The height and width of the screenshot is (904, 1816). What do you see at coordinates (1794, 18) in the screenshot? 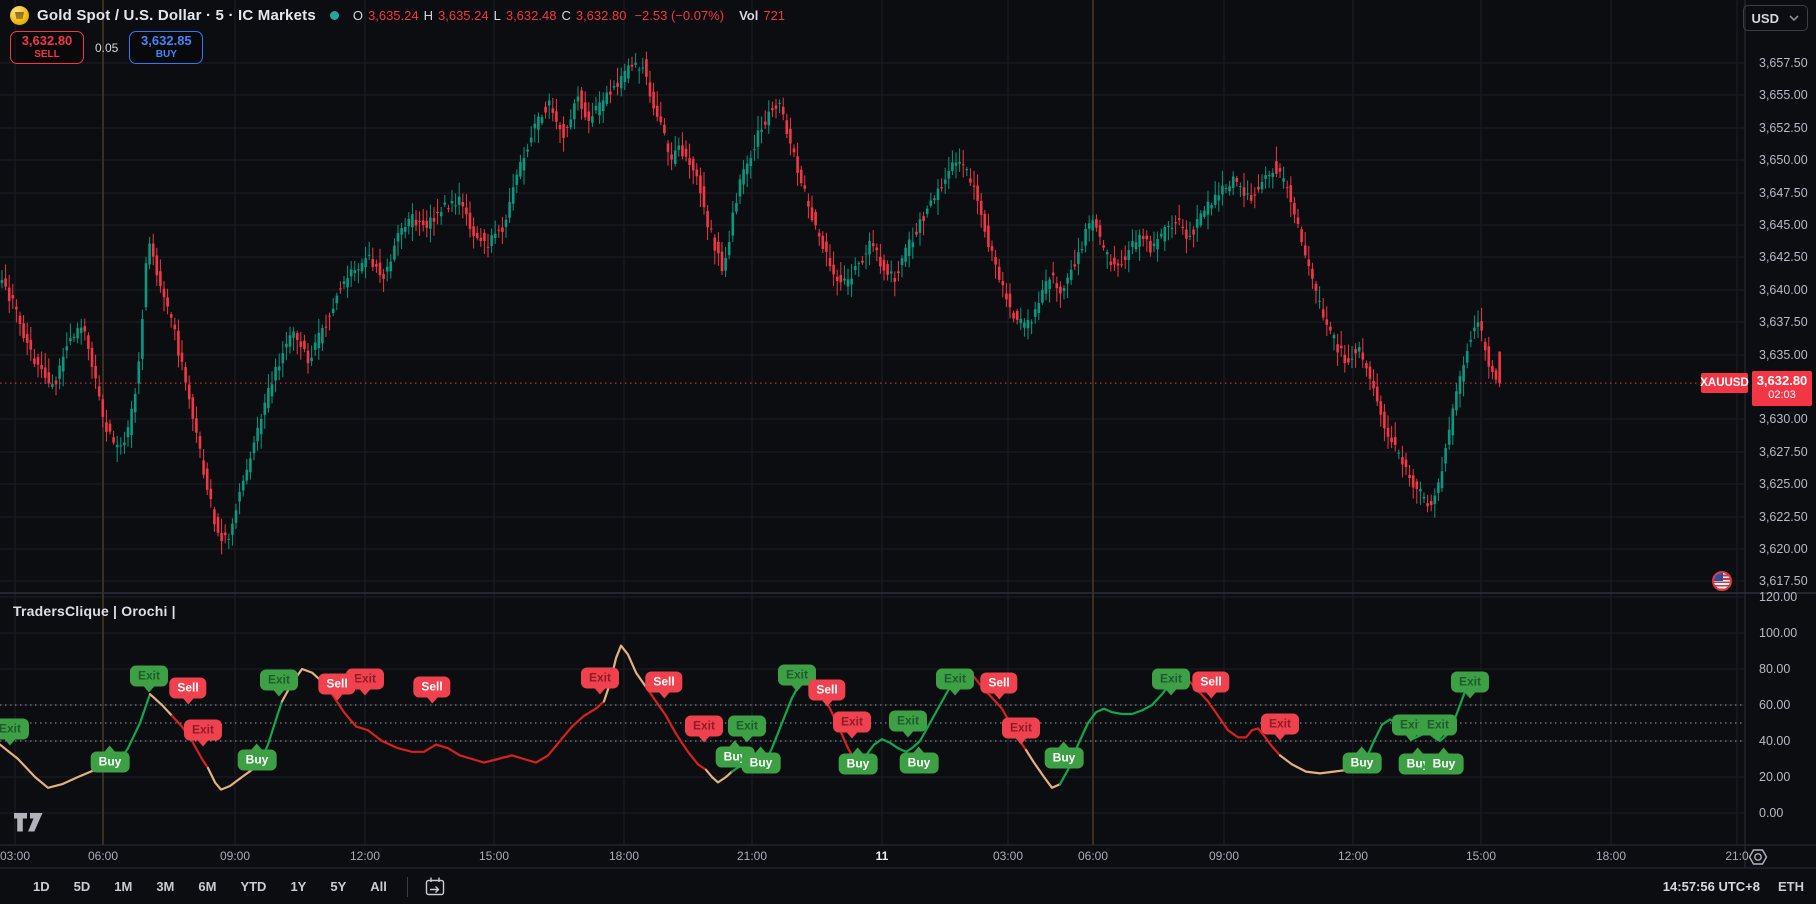
I see `chevron-down-icon` at bounding box center [1794, 18].